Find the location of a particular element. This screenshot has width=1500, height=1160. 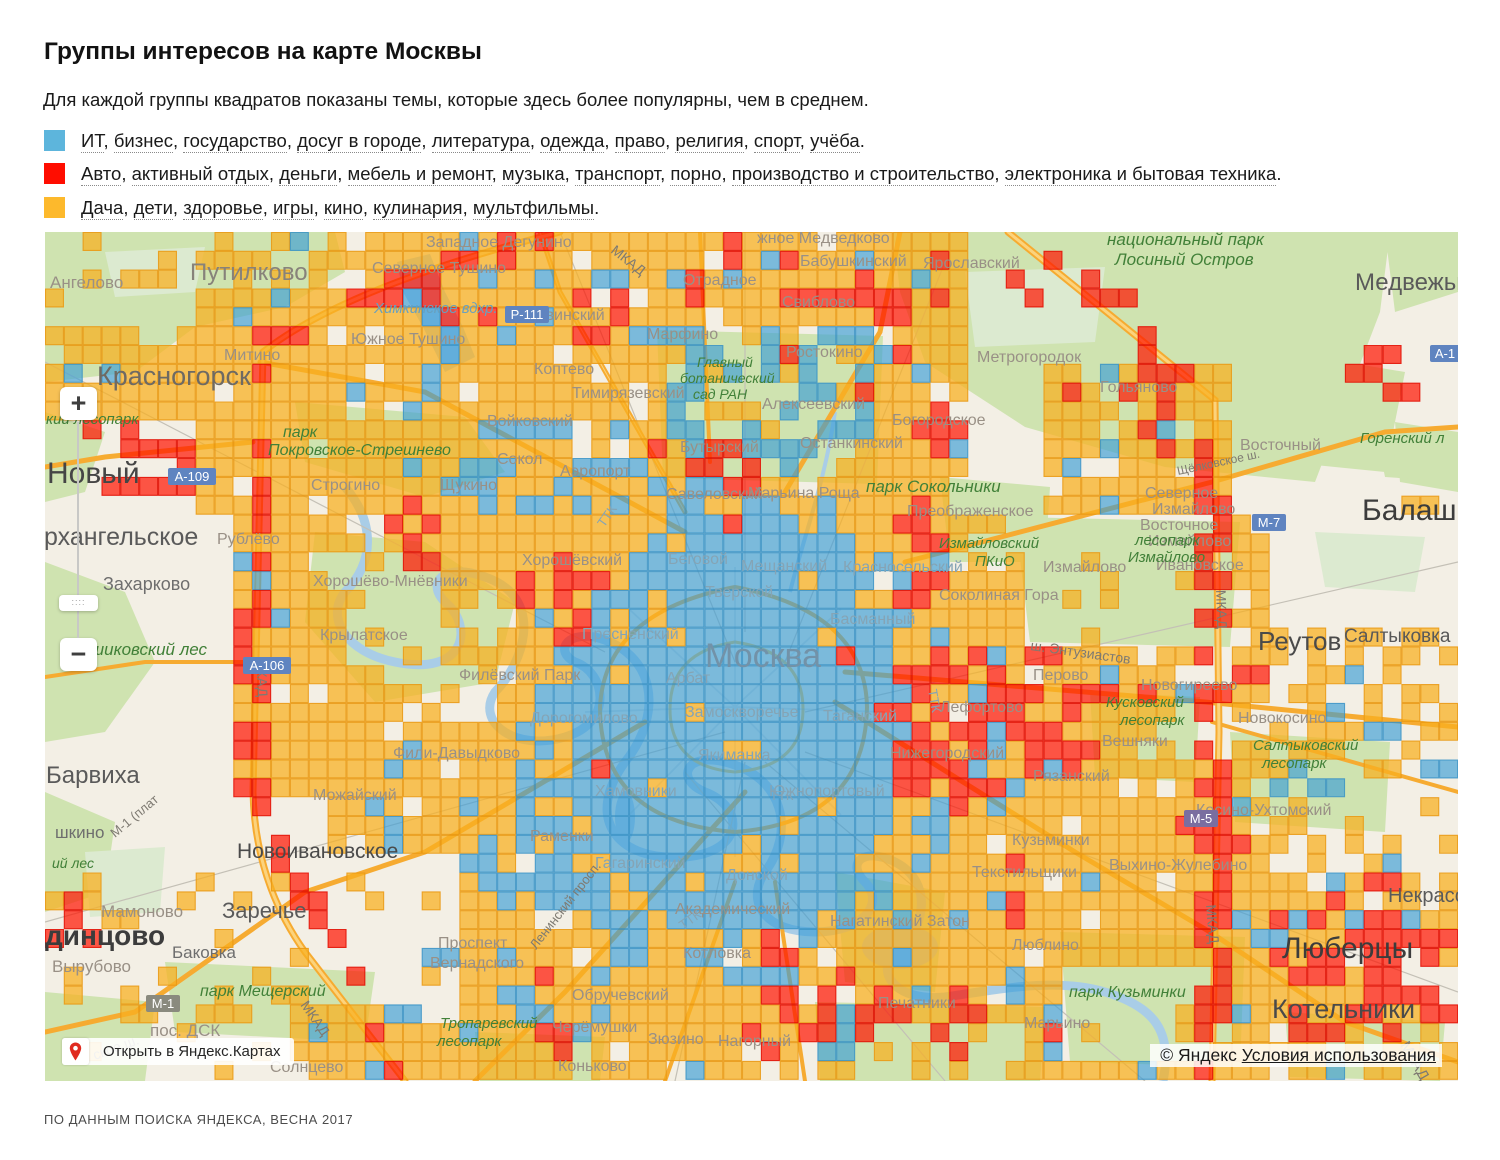

svg-text: Хорошёвский is located at coordinates (572, 560).